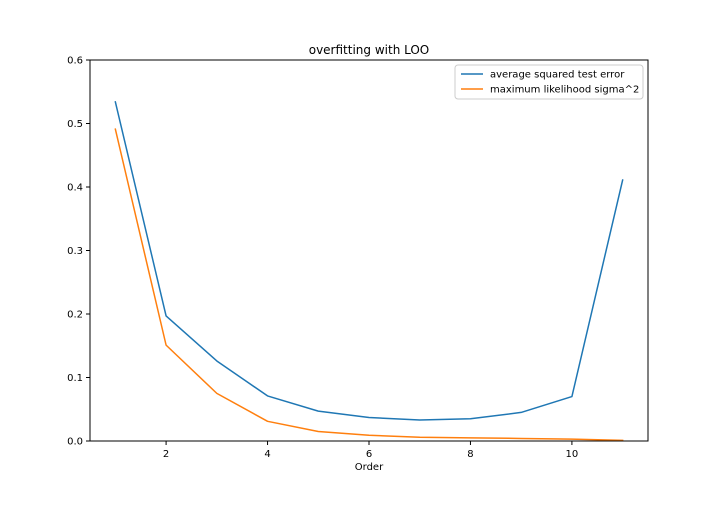 The image size is (720, 508). Describe the element at coordinates (564, 90) in the screenshot. I see `legend-label-maximum-likelihood-sigma2: maximum likelihood sigma^2` at that location.